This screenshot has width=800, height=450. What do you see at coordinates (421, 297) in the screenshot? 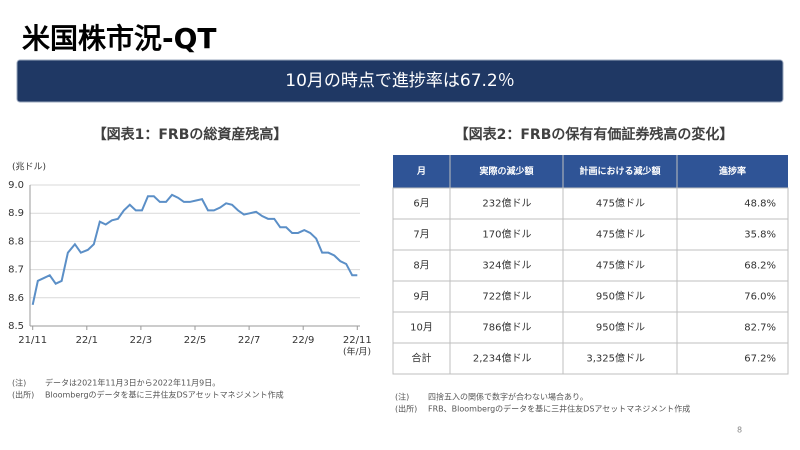
I see `table-cell: 9月` at bounding box center [421, 297].